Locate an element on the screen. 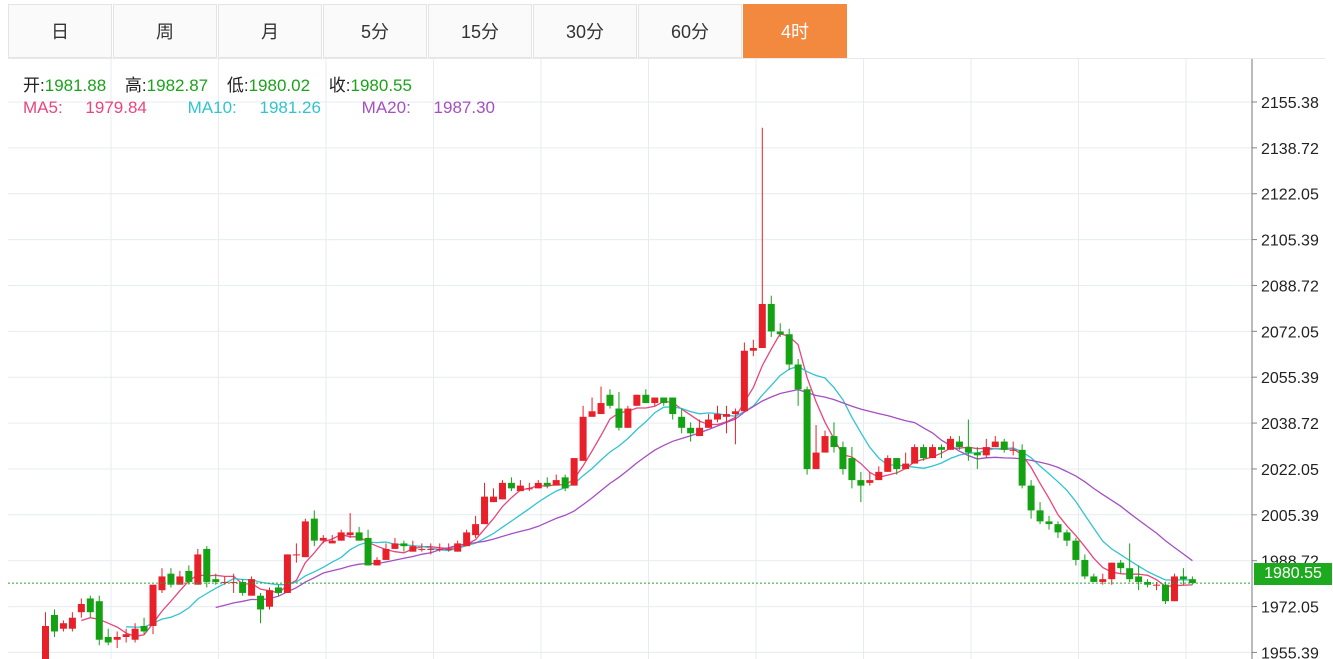  tab-60min: 60分 is located at coordinates (690, 31).